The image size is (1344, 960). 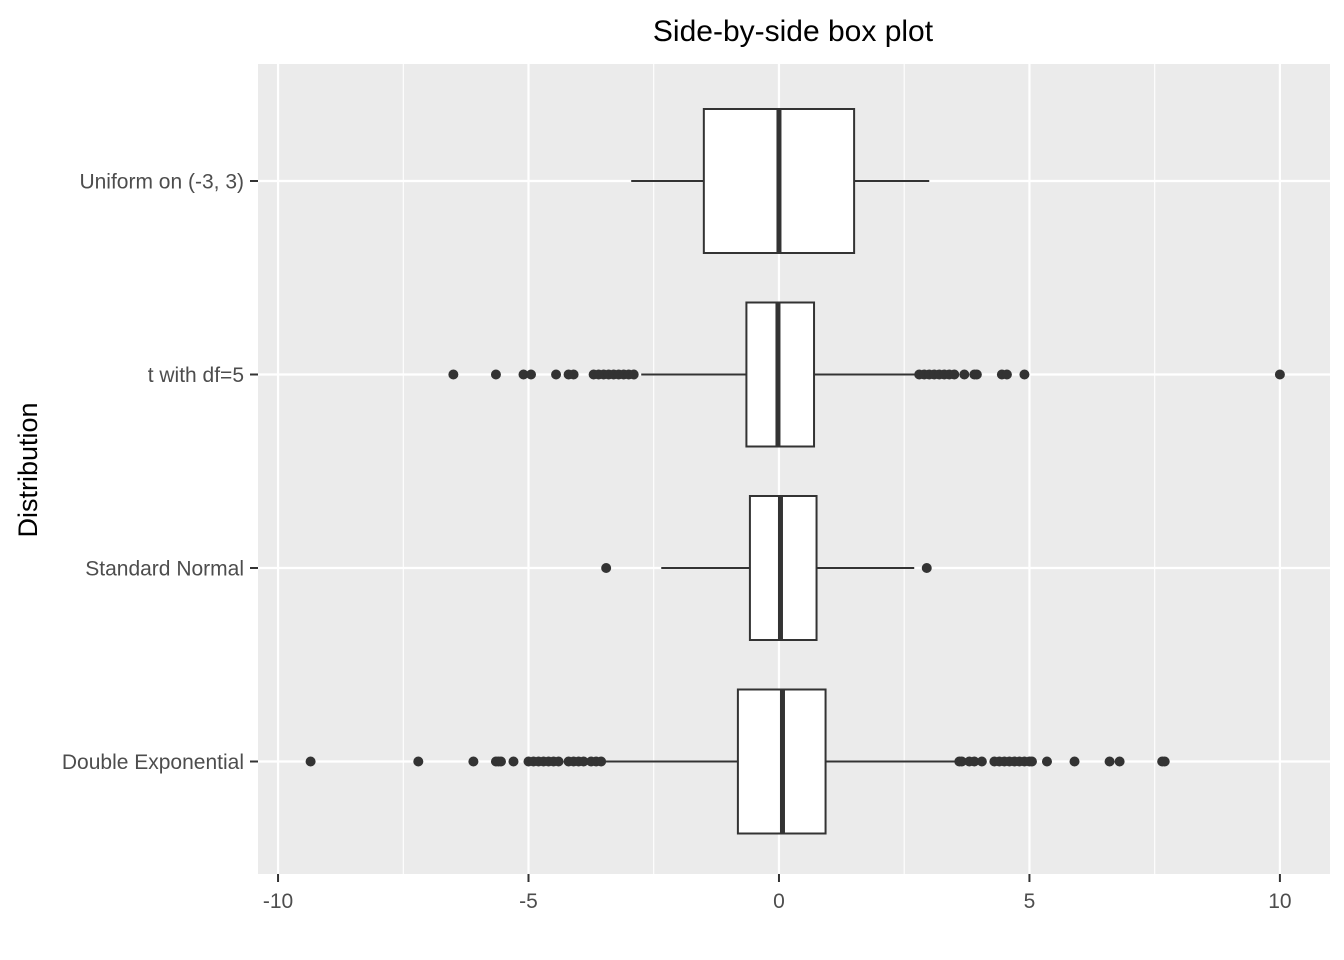 I want to click on box-iqr, so click(x=783, y=568).